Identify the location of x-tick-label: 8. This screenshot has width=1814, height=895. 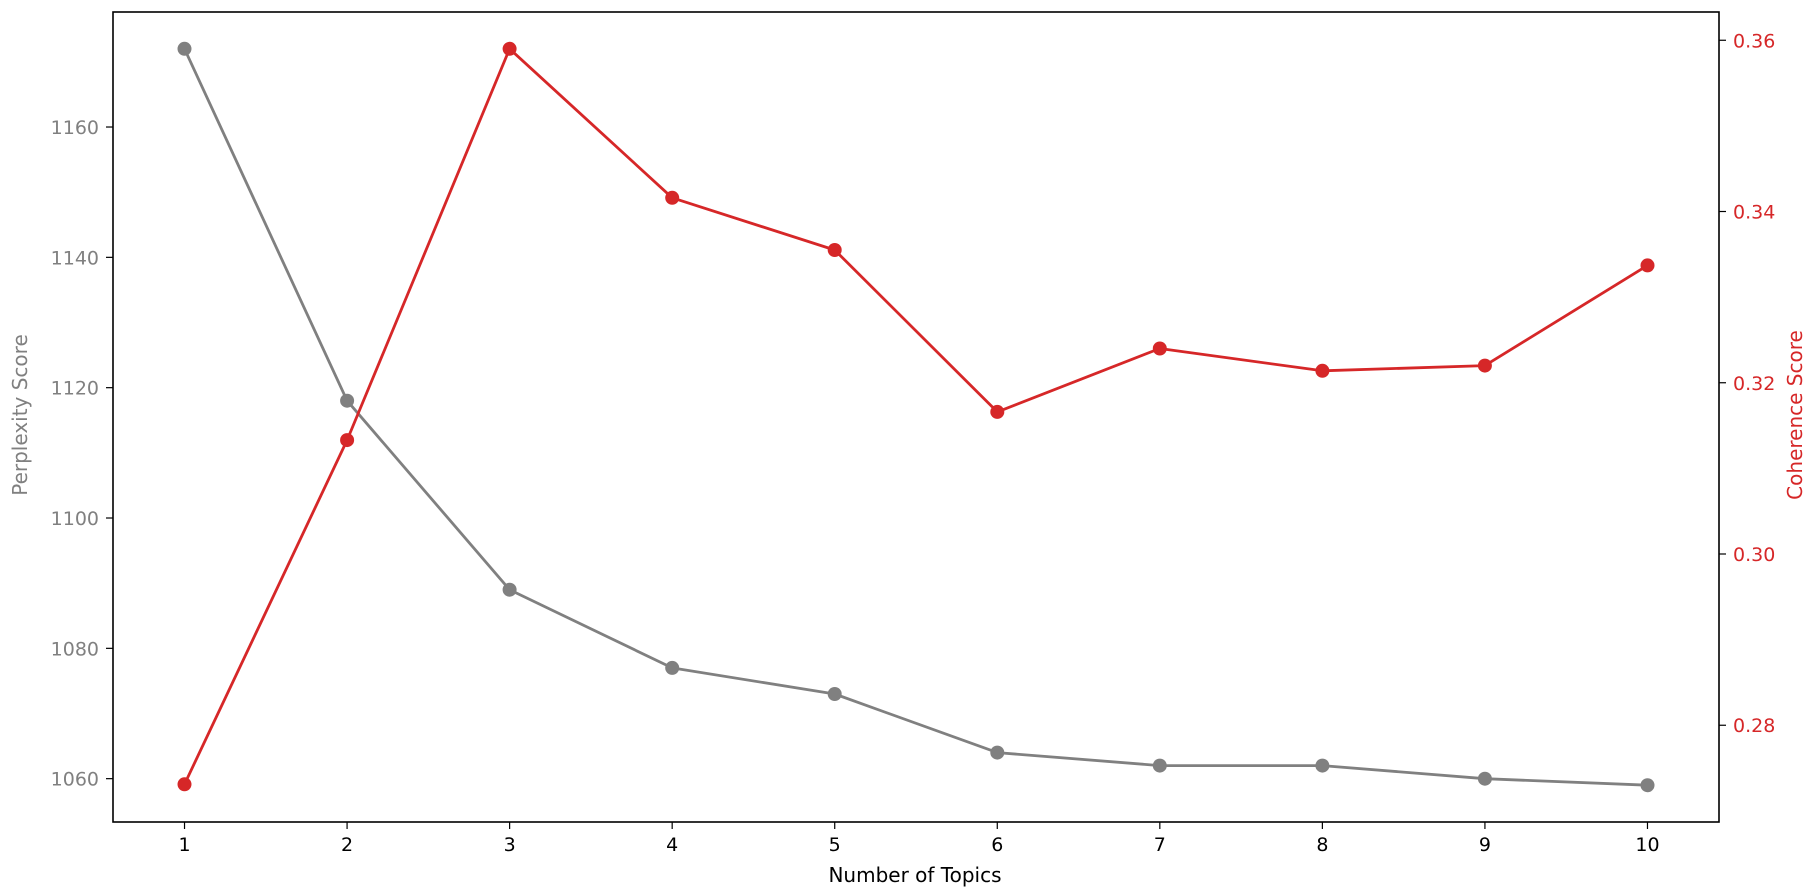
(1322, 845).